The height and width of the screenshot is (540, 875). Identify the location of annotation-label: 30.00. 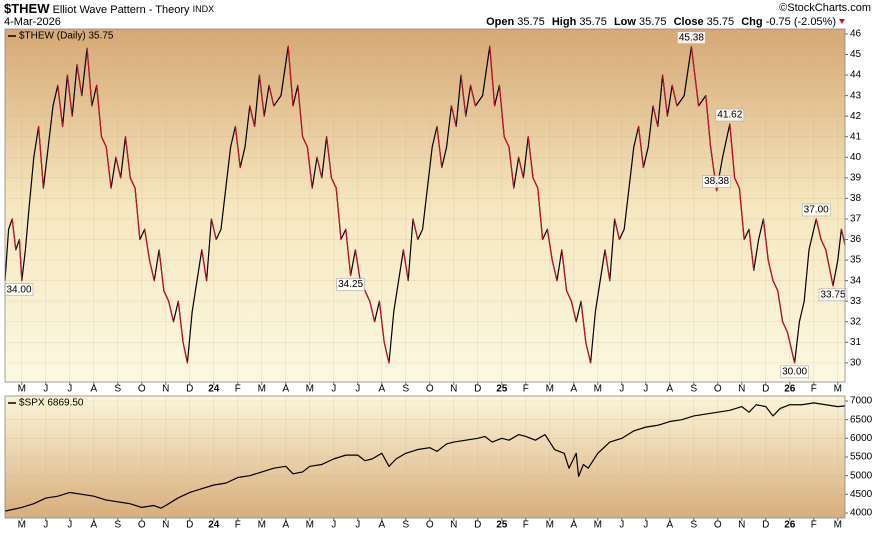
(794, 372).